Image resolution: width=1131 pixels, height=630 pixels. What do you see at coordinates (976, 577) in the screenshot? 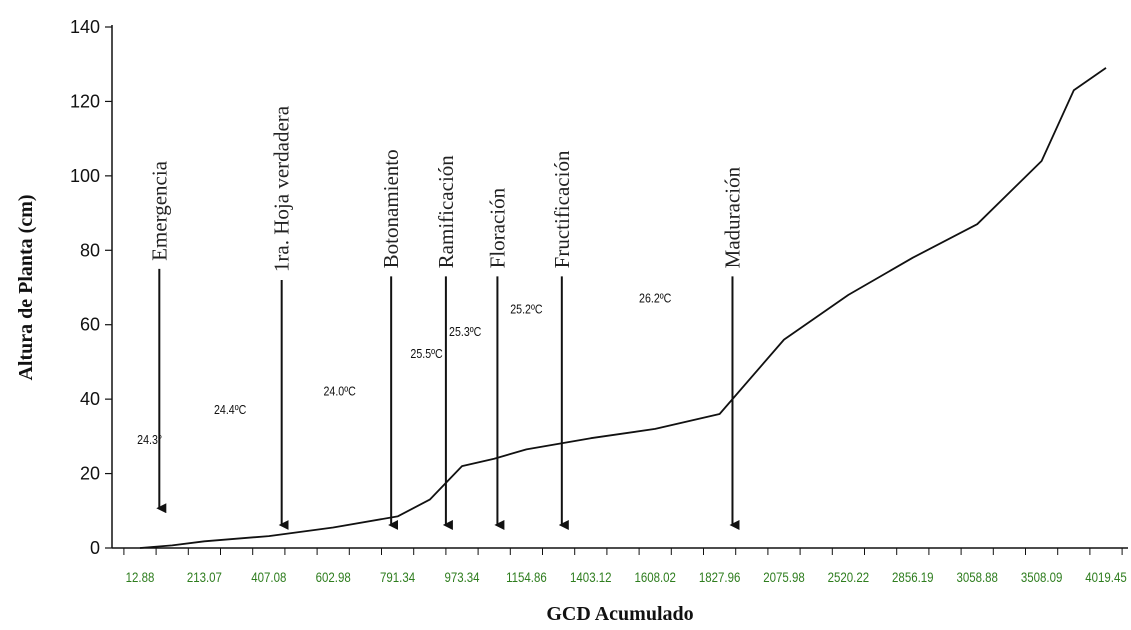
I see `x-tick-label: 3058.88` at bounding box center [976, 577].